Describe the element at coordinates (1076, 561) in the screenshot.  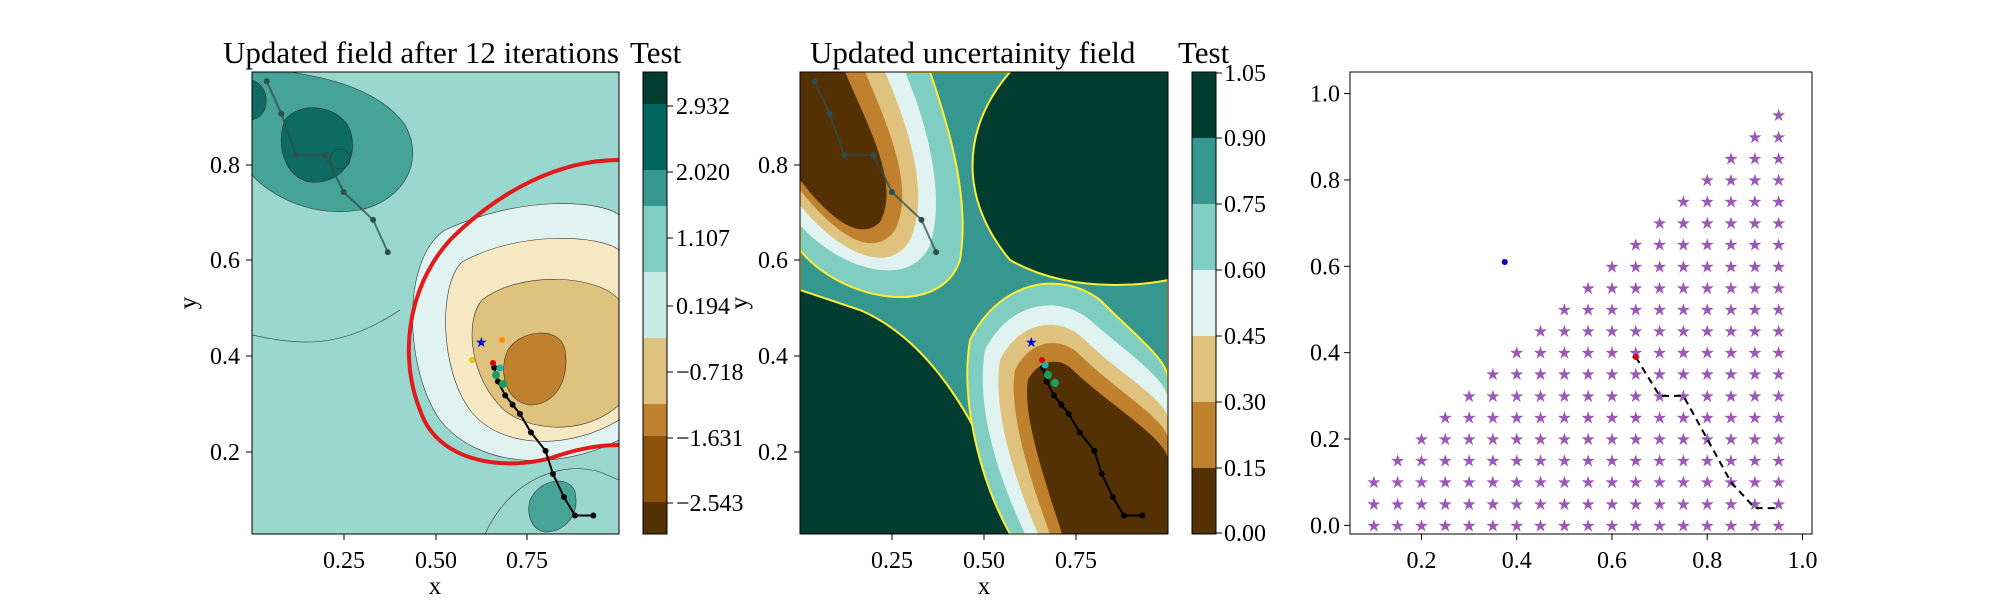
I see `x-tick-label: 0.75` at that location.